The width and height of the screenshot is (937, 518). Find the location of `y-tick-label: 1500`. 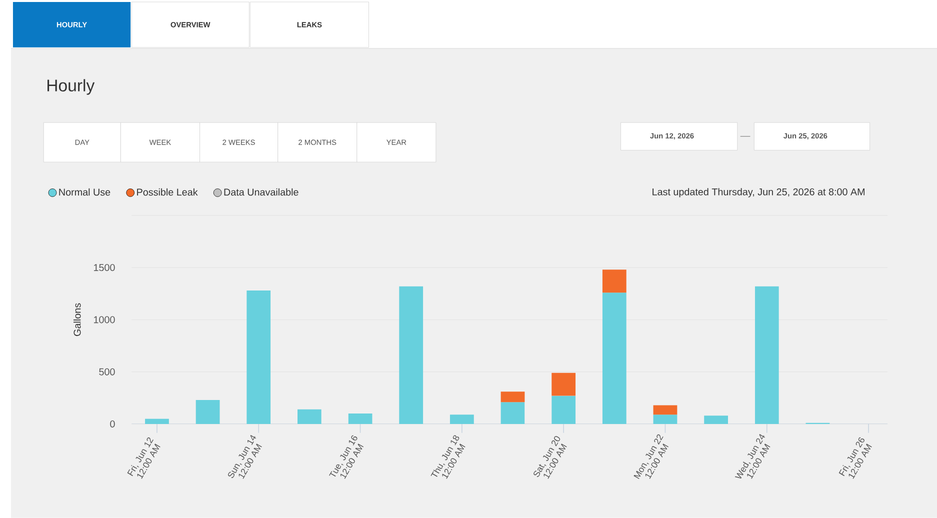

y-tick-label: 1500 is located at coordinates (104, 268).